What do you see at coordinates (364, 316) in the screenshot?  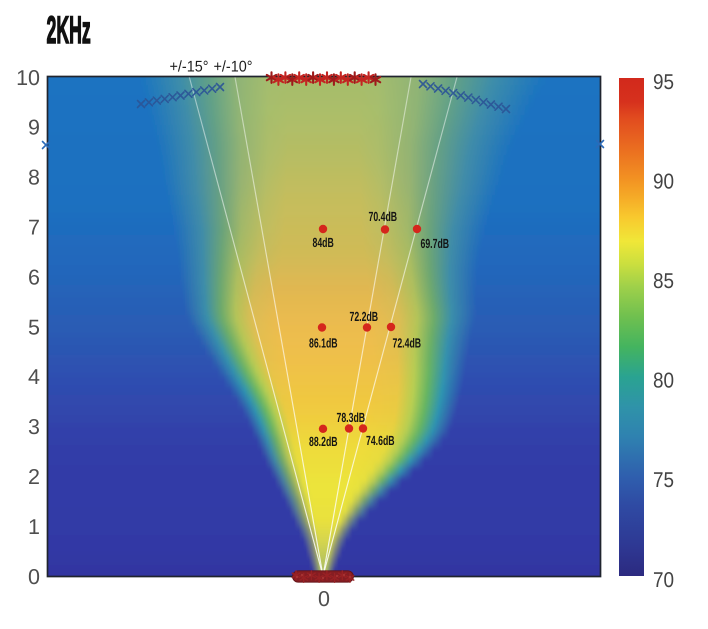 I see `svg-text: 72.2dB` at bounding box center [364, 316].